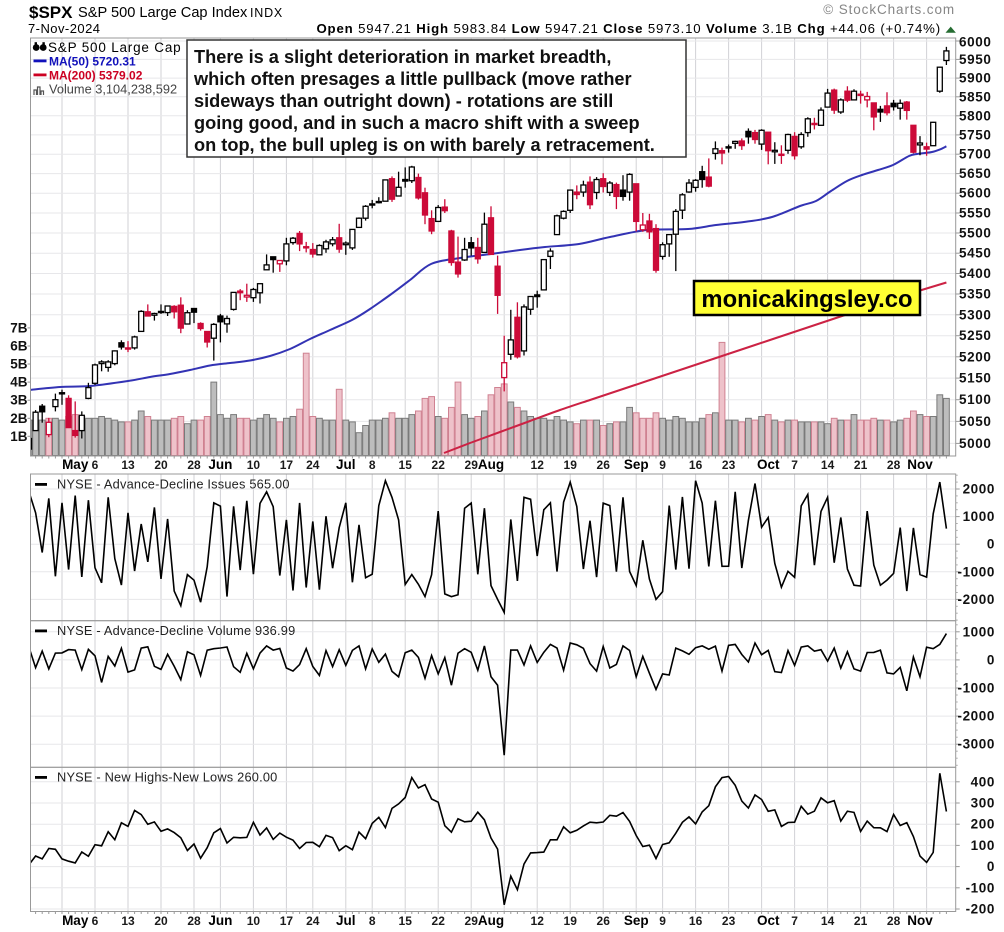  Describe the element at coordinates (975, 421) in the screenshot. I see `svg-text: 5050` at that location.